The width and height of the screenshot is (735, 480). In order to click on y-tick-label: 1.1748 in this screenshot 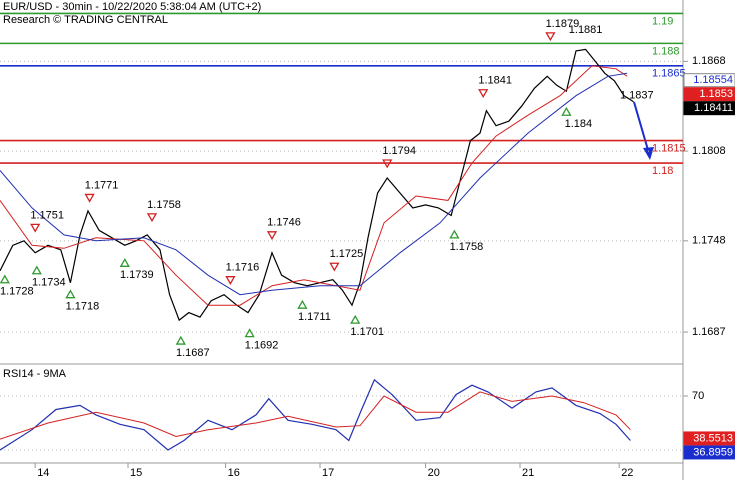, I will do `click(709, 241)`.